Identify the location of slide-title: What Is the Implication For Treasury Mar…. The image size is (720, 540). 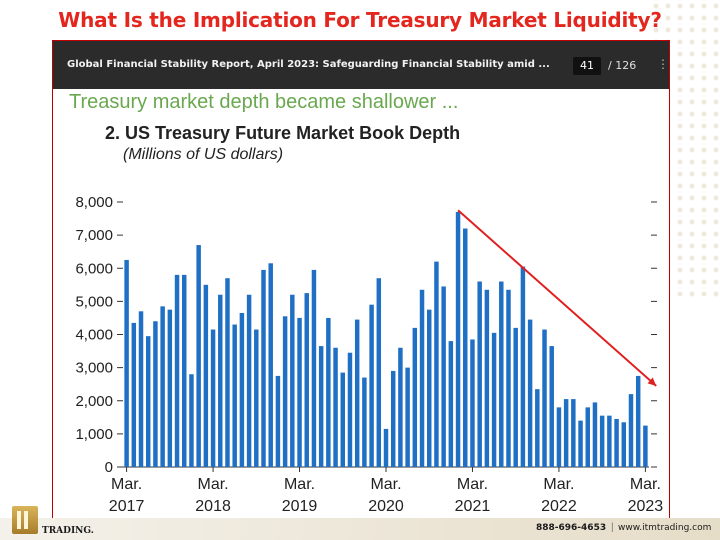
(360, 20).